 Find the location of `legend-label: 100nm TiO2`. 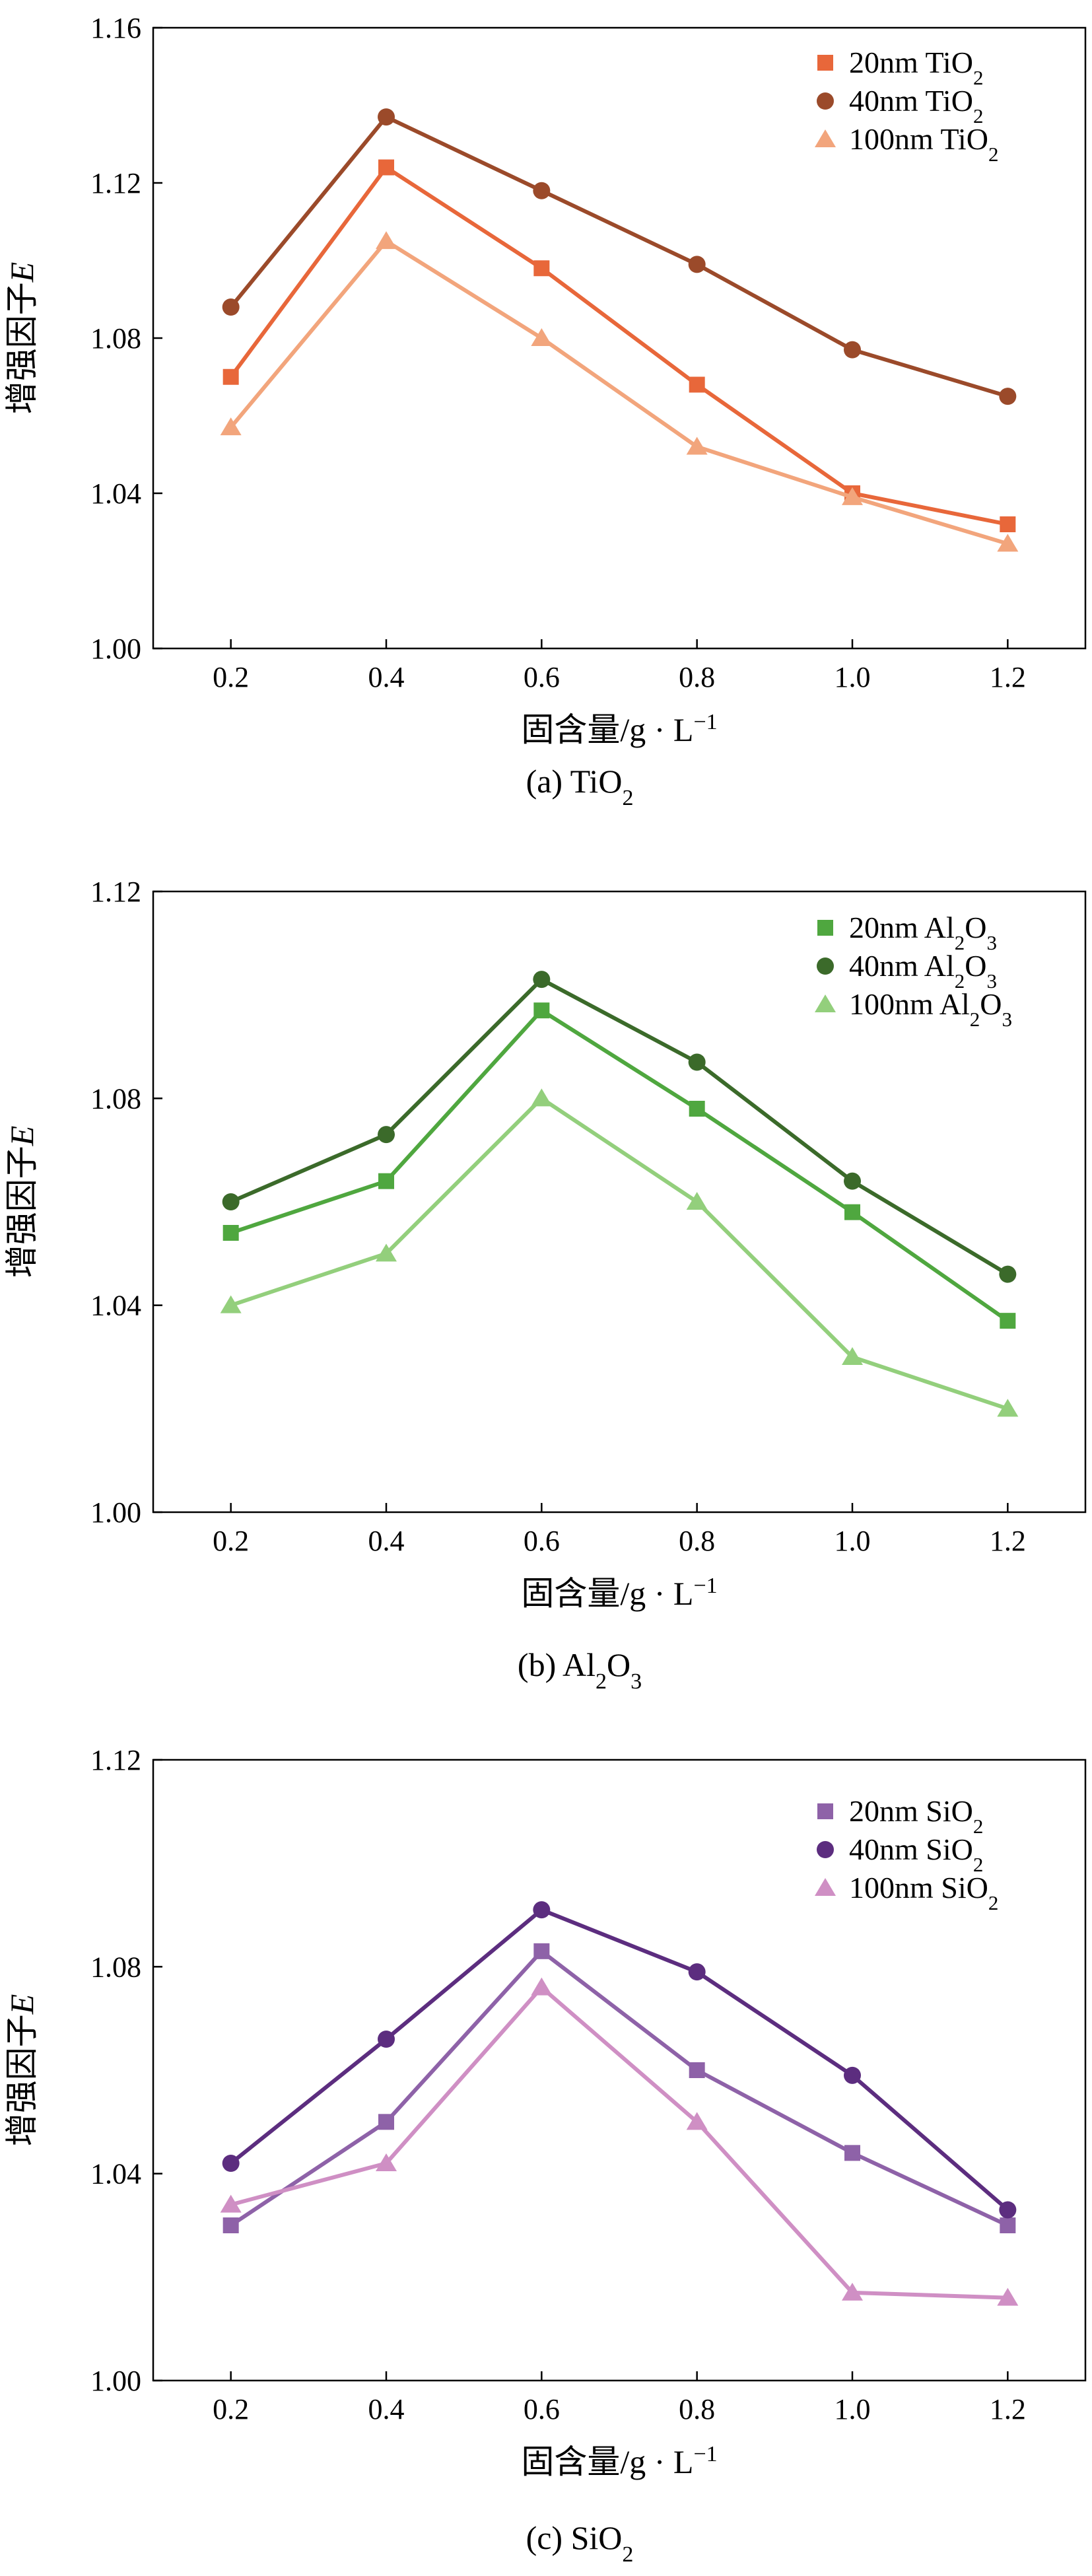

legend-label: 100nm TiO2 is located at coordinates (923, 144).